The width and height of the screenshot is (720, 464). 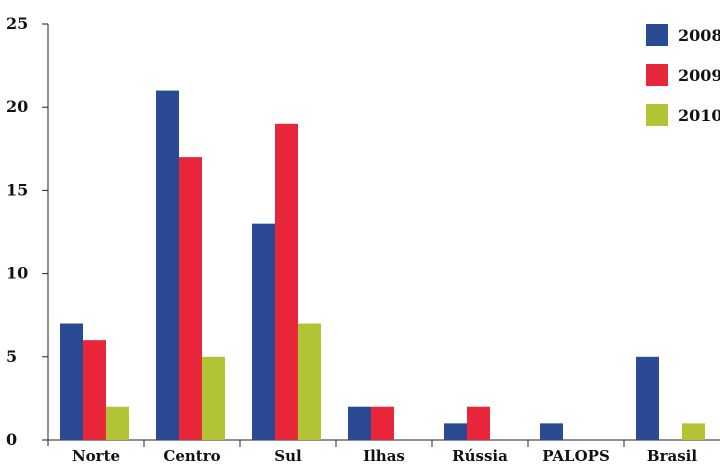 I want to click on x-axis-tick-labels: Norte Centro Sul Ilhas Rússia PALOPS Brasil, so click(x=384, y=455).